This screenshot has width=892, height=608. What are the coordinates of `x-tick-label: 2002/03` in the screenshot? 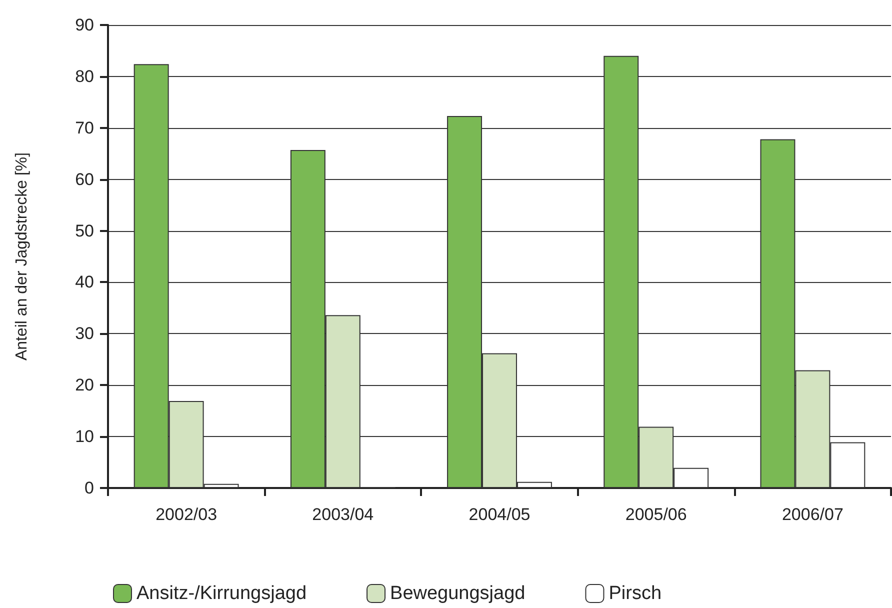 It's located at (187, 514).